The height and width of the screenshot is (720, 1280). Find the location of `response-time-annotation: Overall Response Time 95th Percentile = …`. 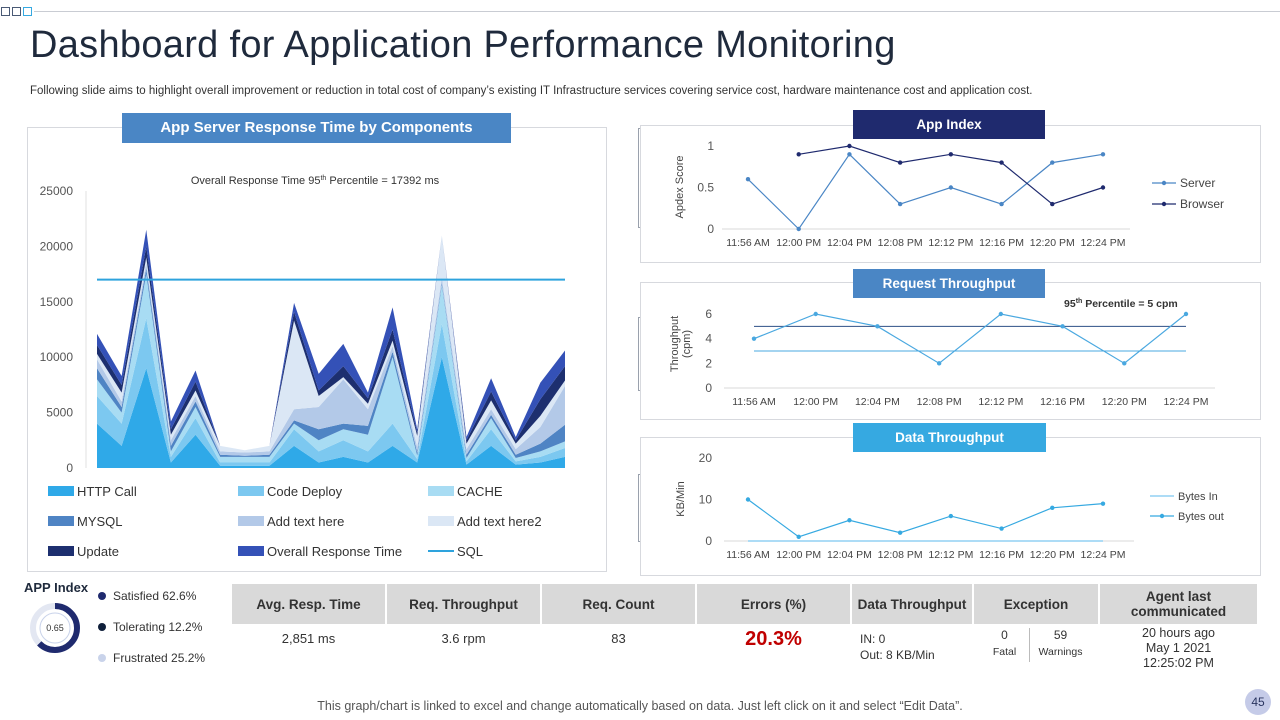

response-time-annotation: Overall Response Time 95th Percentile = … is located at coordinates (315, 181).